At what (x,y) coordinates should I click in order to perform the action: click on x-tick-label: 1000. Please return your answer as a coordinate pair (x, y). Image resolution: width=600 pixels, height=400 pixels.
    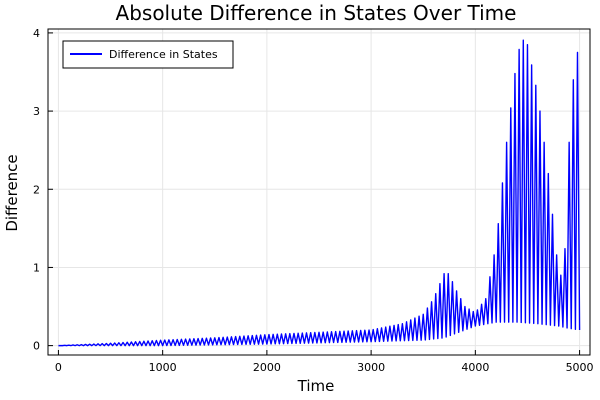
    Looking at the image, I should click on (163, 367).